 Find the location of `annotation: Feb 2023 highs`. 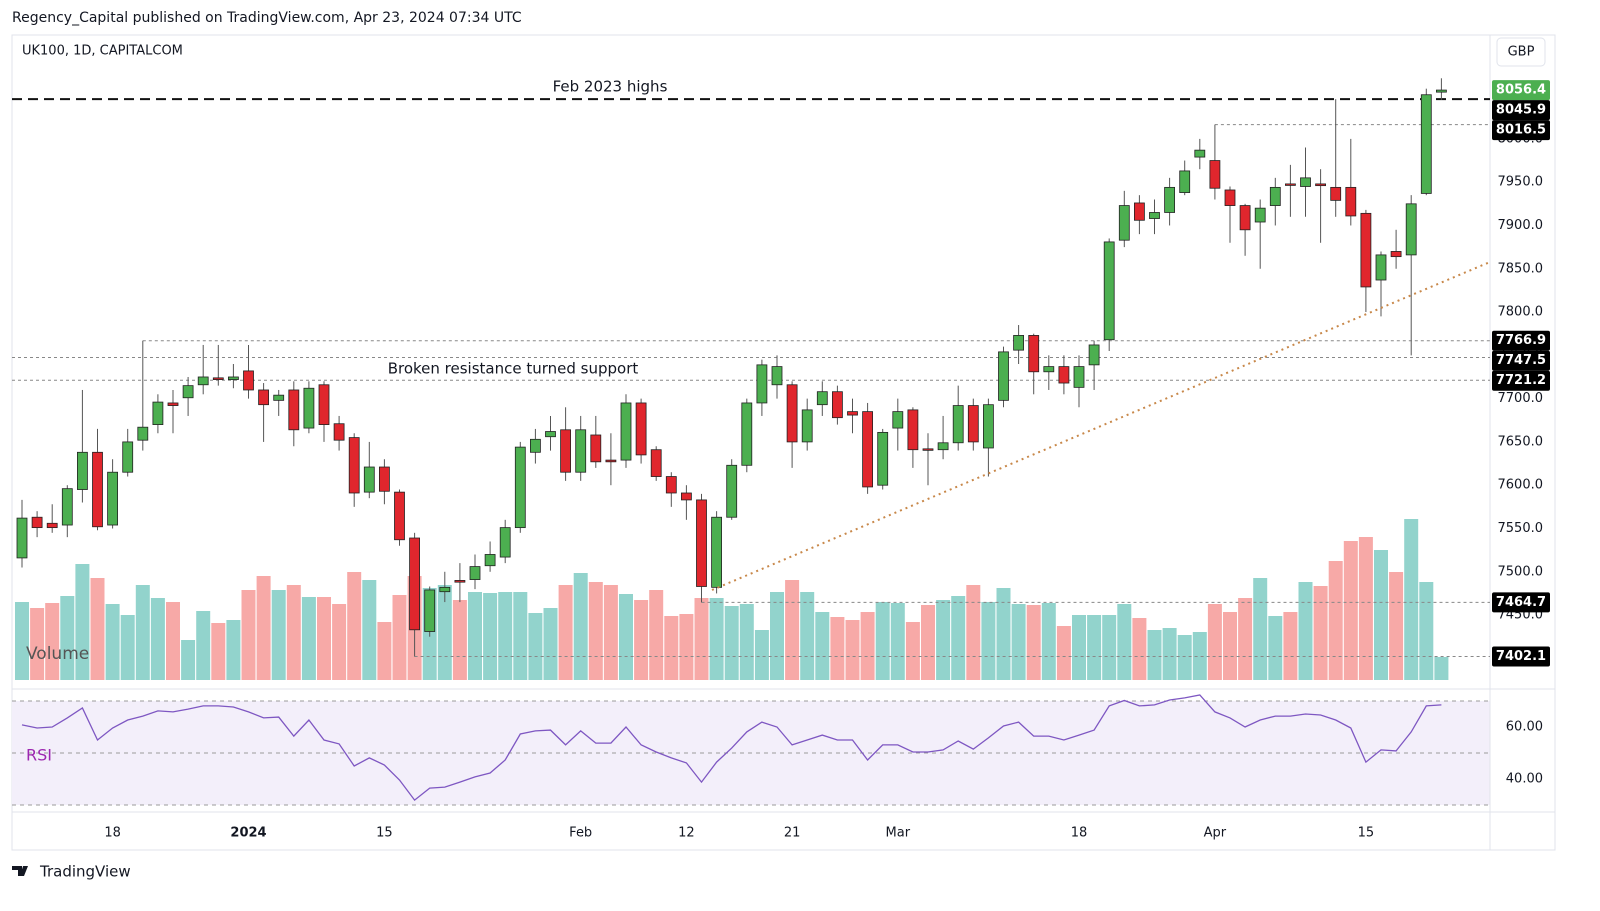

annotation: Feb 2023 highs is located at coordinates (610, 87).